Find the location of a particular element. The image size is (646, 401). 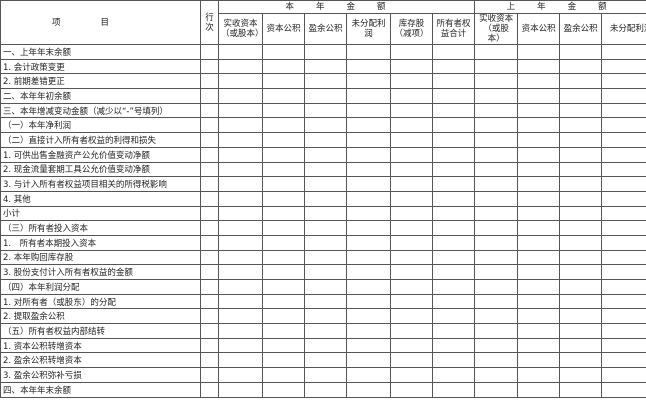

row-label: 二、本年年初余额 is located at coordinates (100, 96).